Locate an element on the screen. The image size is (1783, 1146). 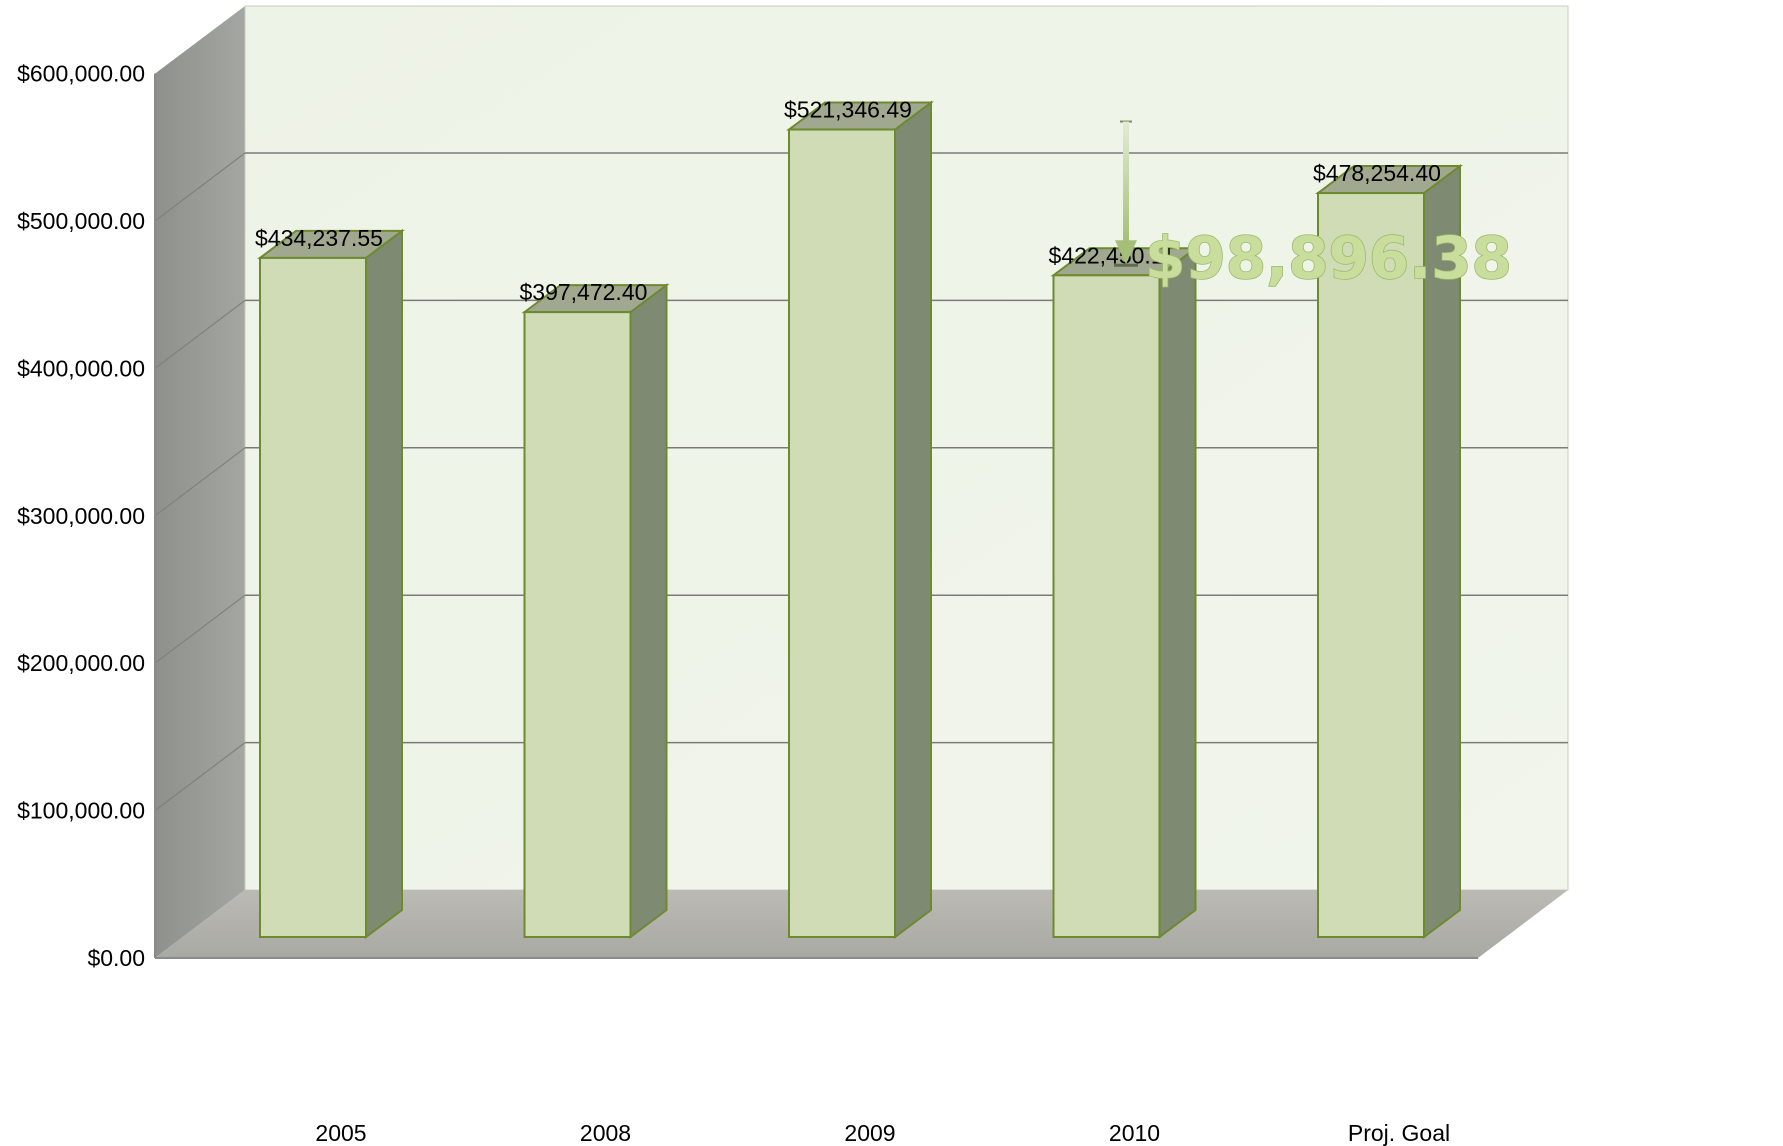
data-label: $478,254.40 is located at coordinates (1377, 173).